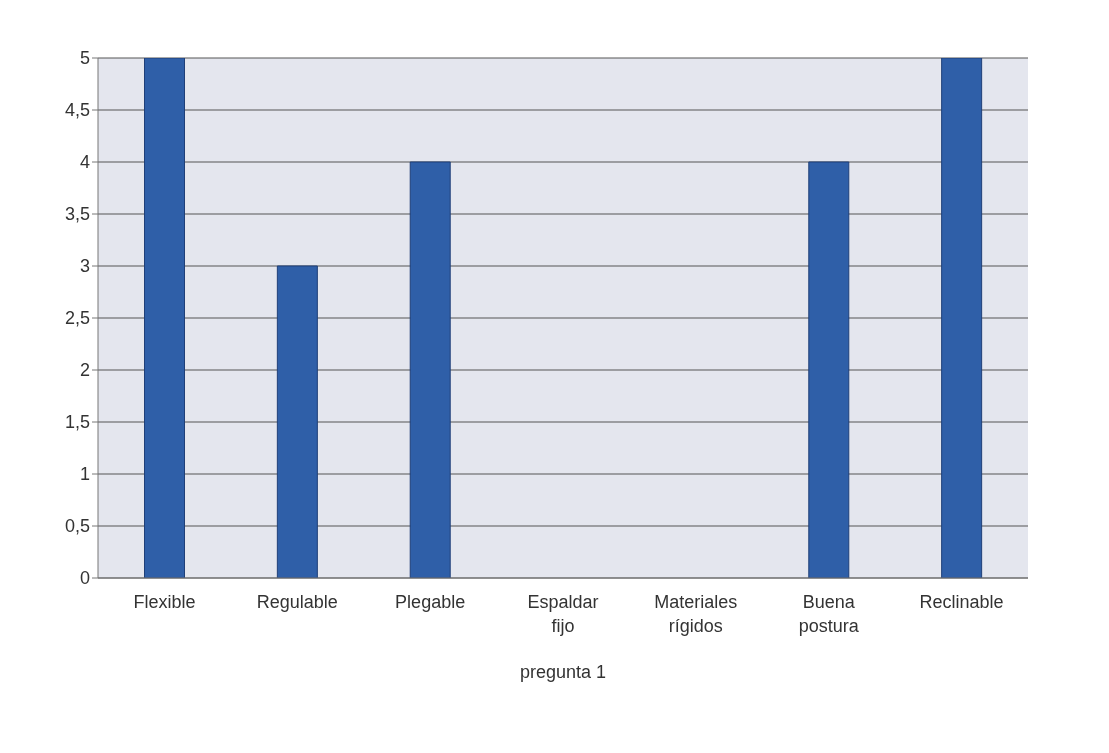 This screenshot has width=1109, height=753. Describe the element at coordinates (563, 672) in the screenshot. I see `x-axis-title: pregunta 1` at that location.